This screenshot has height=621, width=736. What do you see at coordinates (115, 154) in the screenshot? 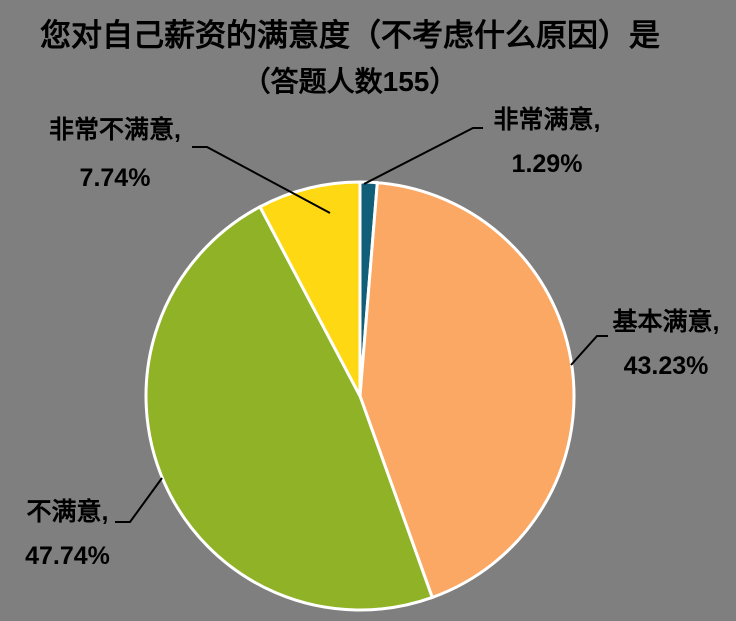
I see `callout-very-unsatisfied: 非常不满意, 7.74%` at bounding box center [115, 154].